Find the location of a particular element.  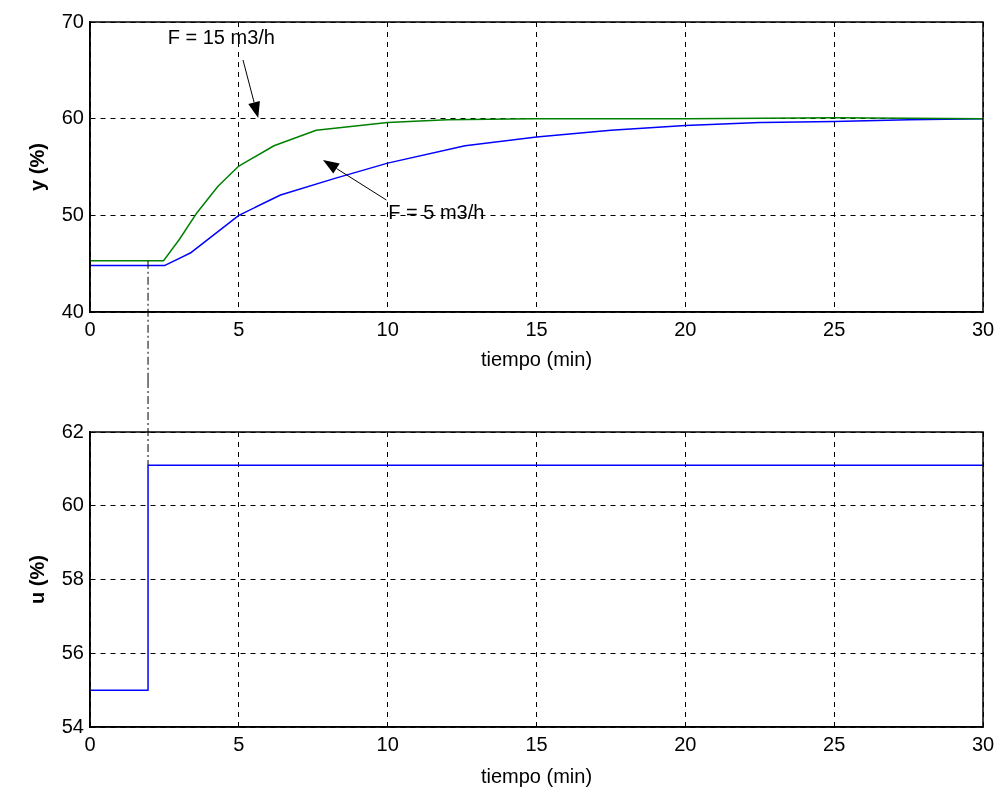

y-tick-label: 58 is located at coordinates (72, 578).